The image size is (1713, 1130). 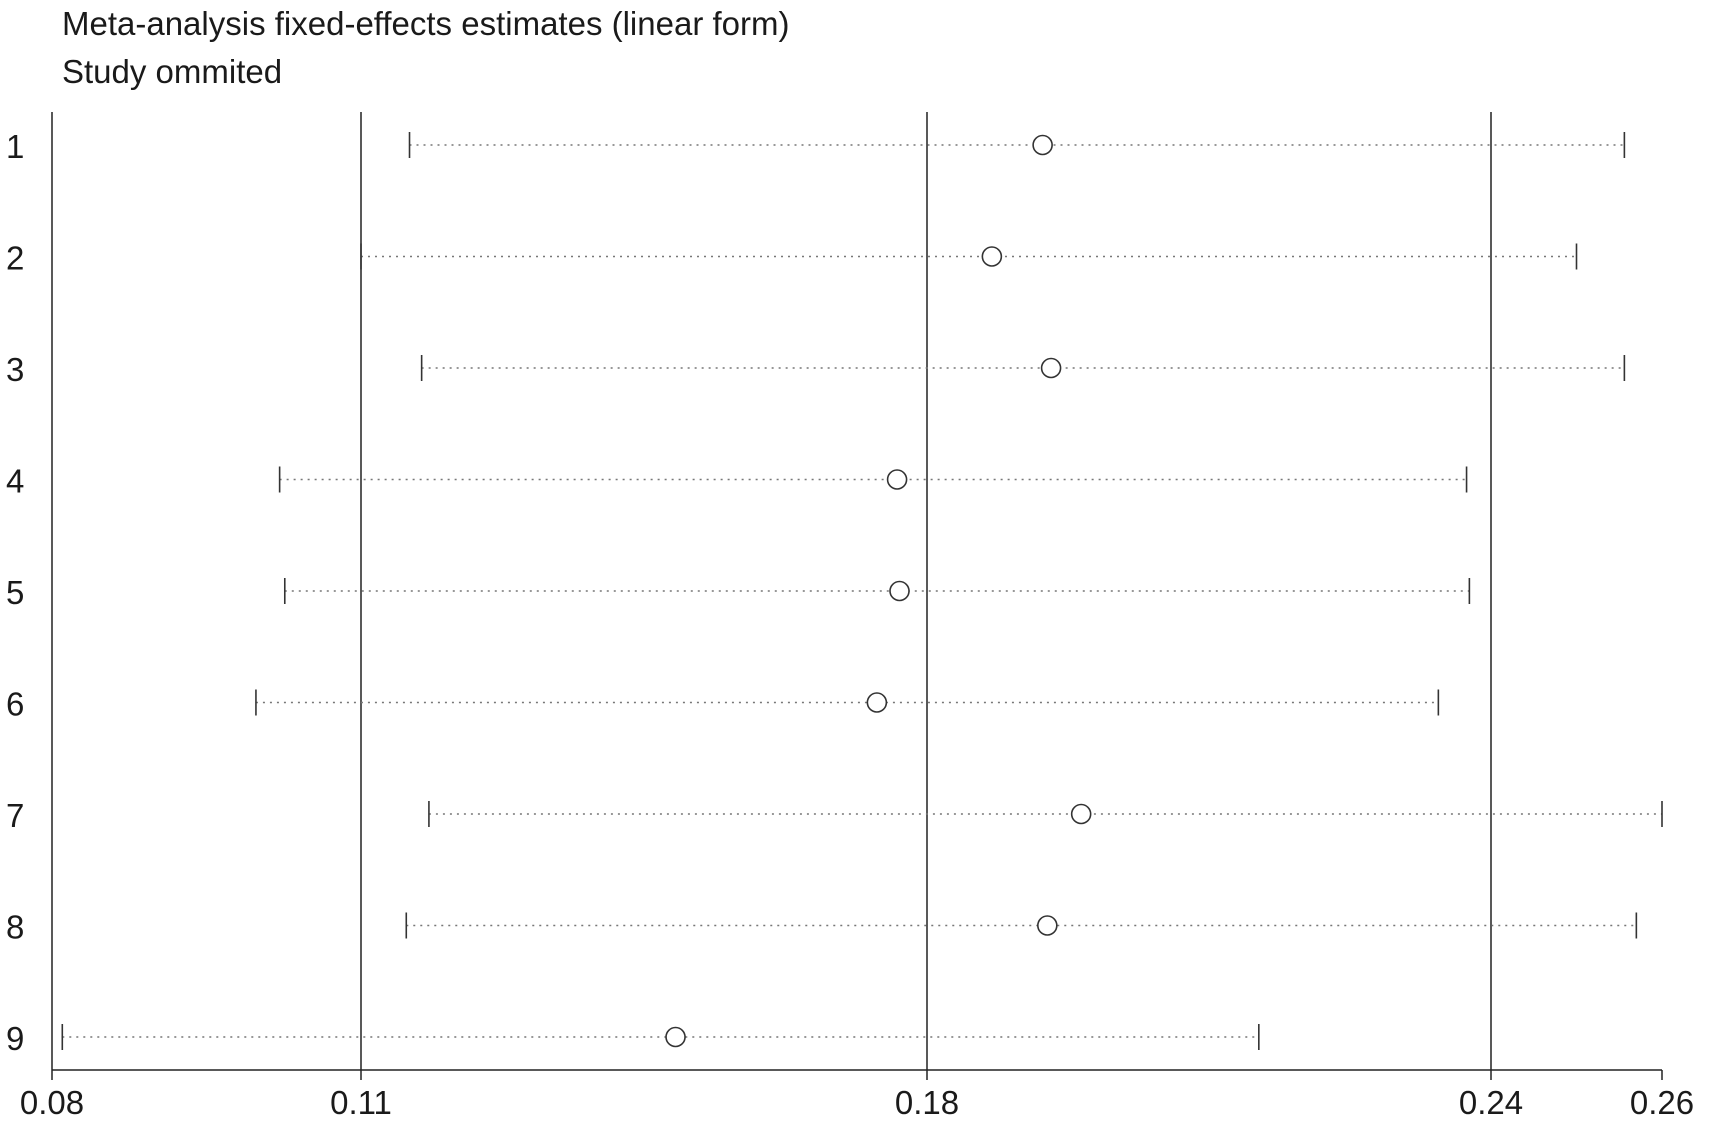 I want to click on row-label: 2, so click(x=15, y=258).